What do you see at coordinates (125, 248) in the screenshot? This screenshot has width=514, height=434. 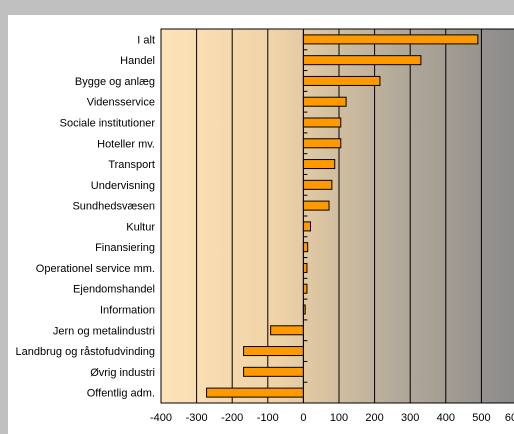 I see `category-label: Finansiering` at bounding box center [125, 248].